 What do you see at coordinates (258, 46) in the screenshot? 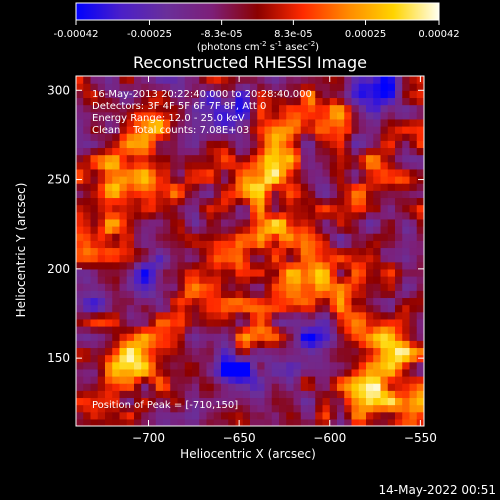
I see `colorbar-label: (photons cm-2 s-1 asec-2)` at bounding box center [258, 46].